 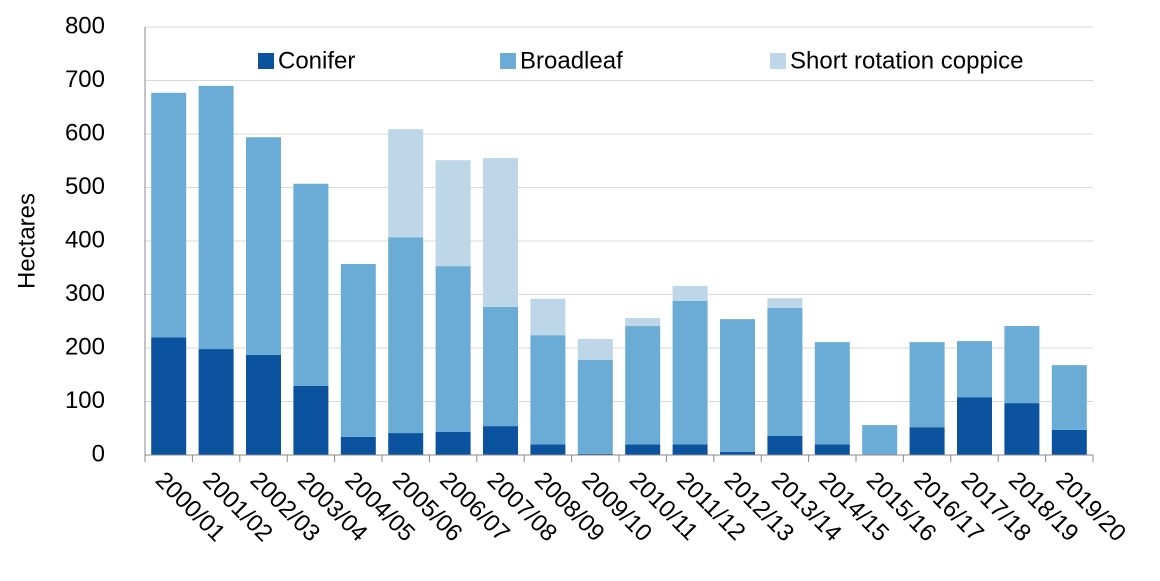 I want to click on legend-label: Broadleaf, so click(x=571, y=60).